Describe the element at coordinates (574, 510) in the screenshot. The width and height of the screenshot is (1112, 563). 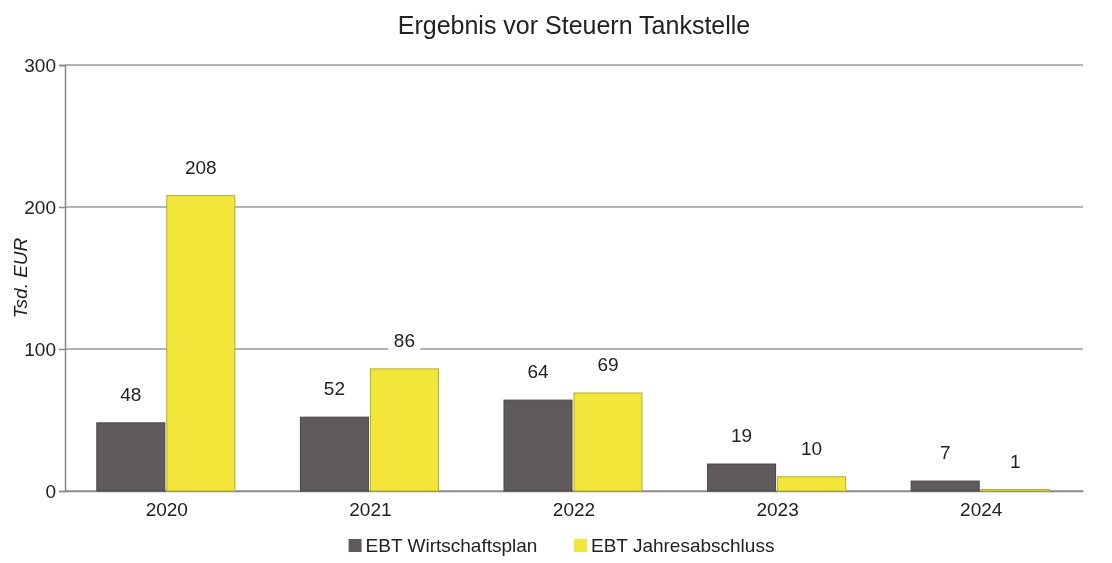
I see `x-tick-label: 2022` at that location.